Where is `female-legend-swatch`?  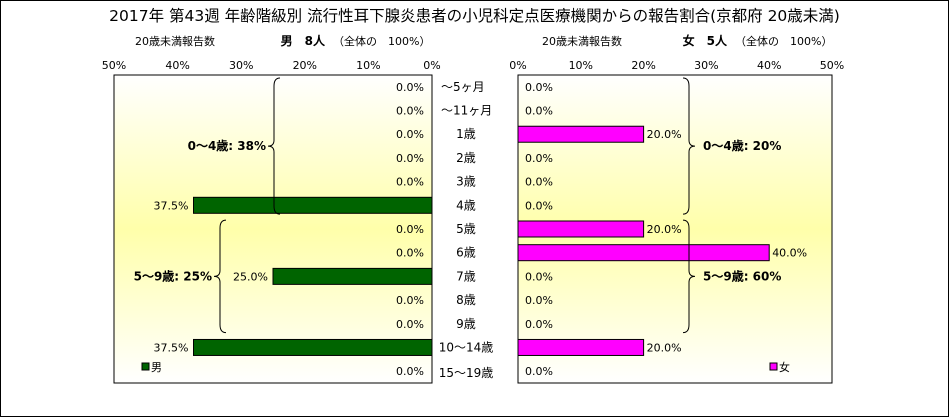
female-legend-swatch is located at coordinates (773, 366).